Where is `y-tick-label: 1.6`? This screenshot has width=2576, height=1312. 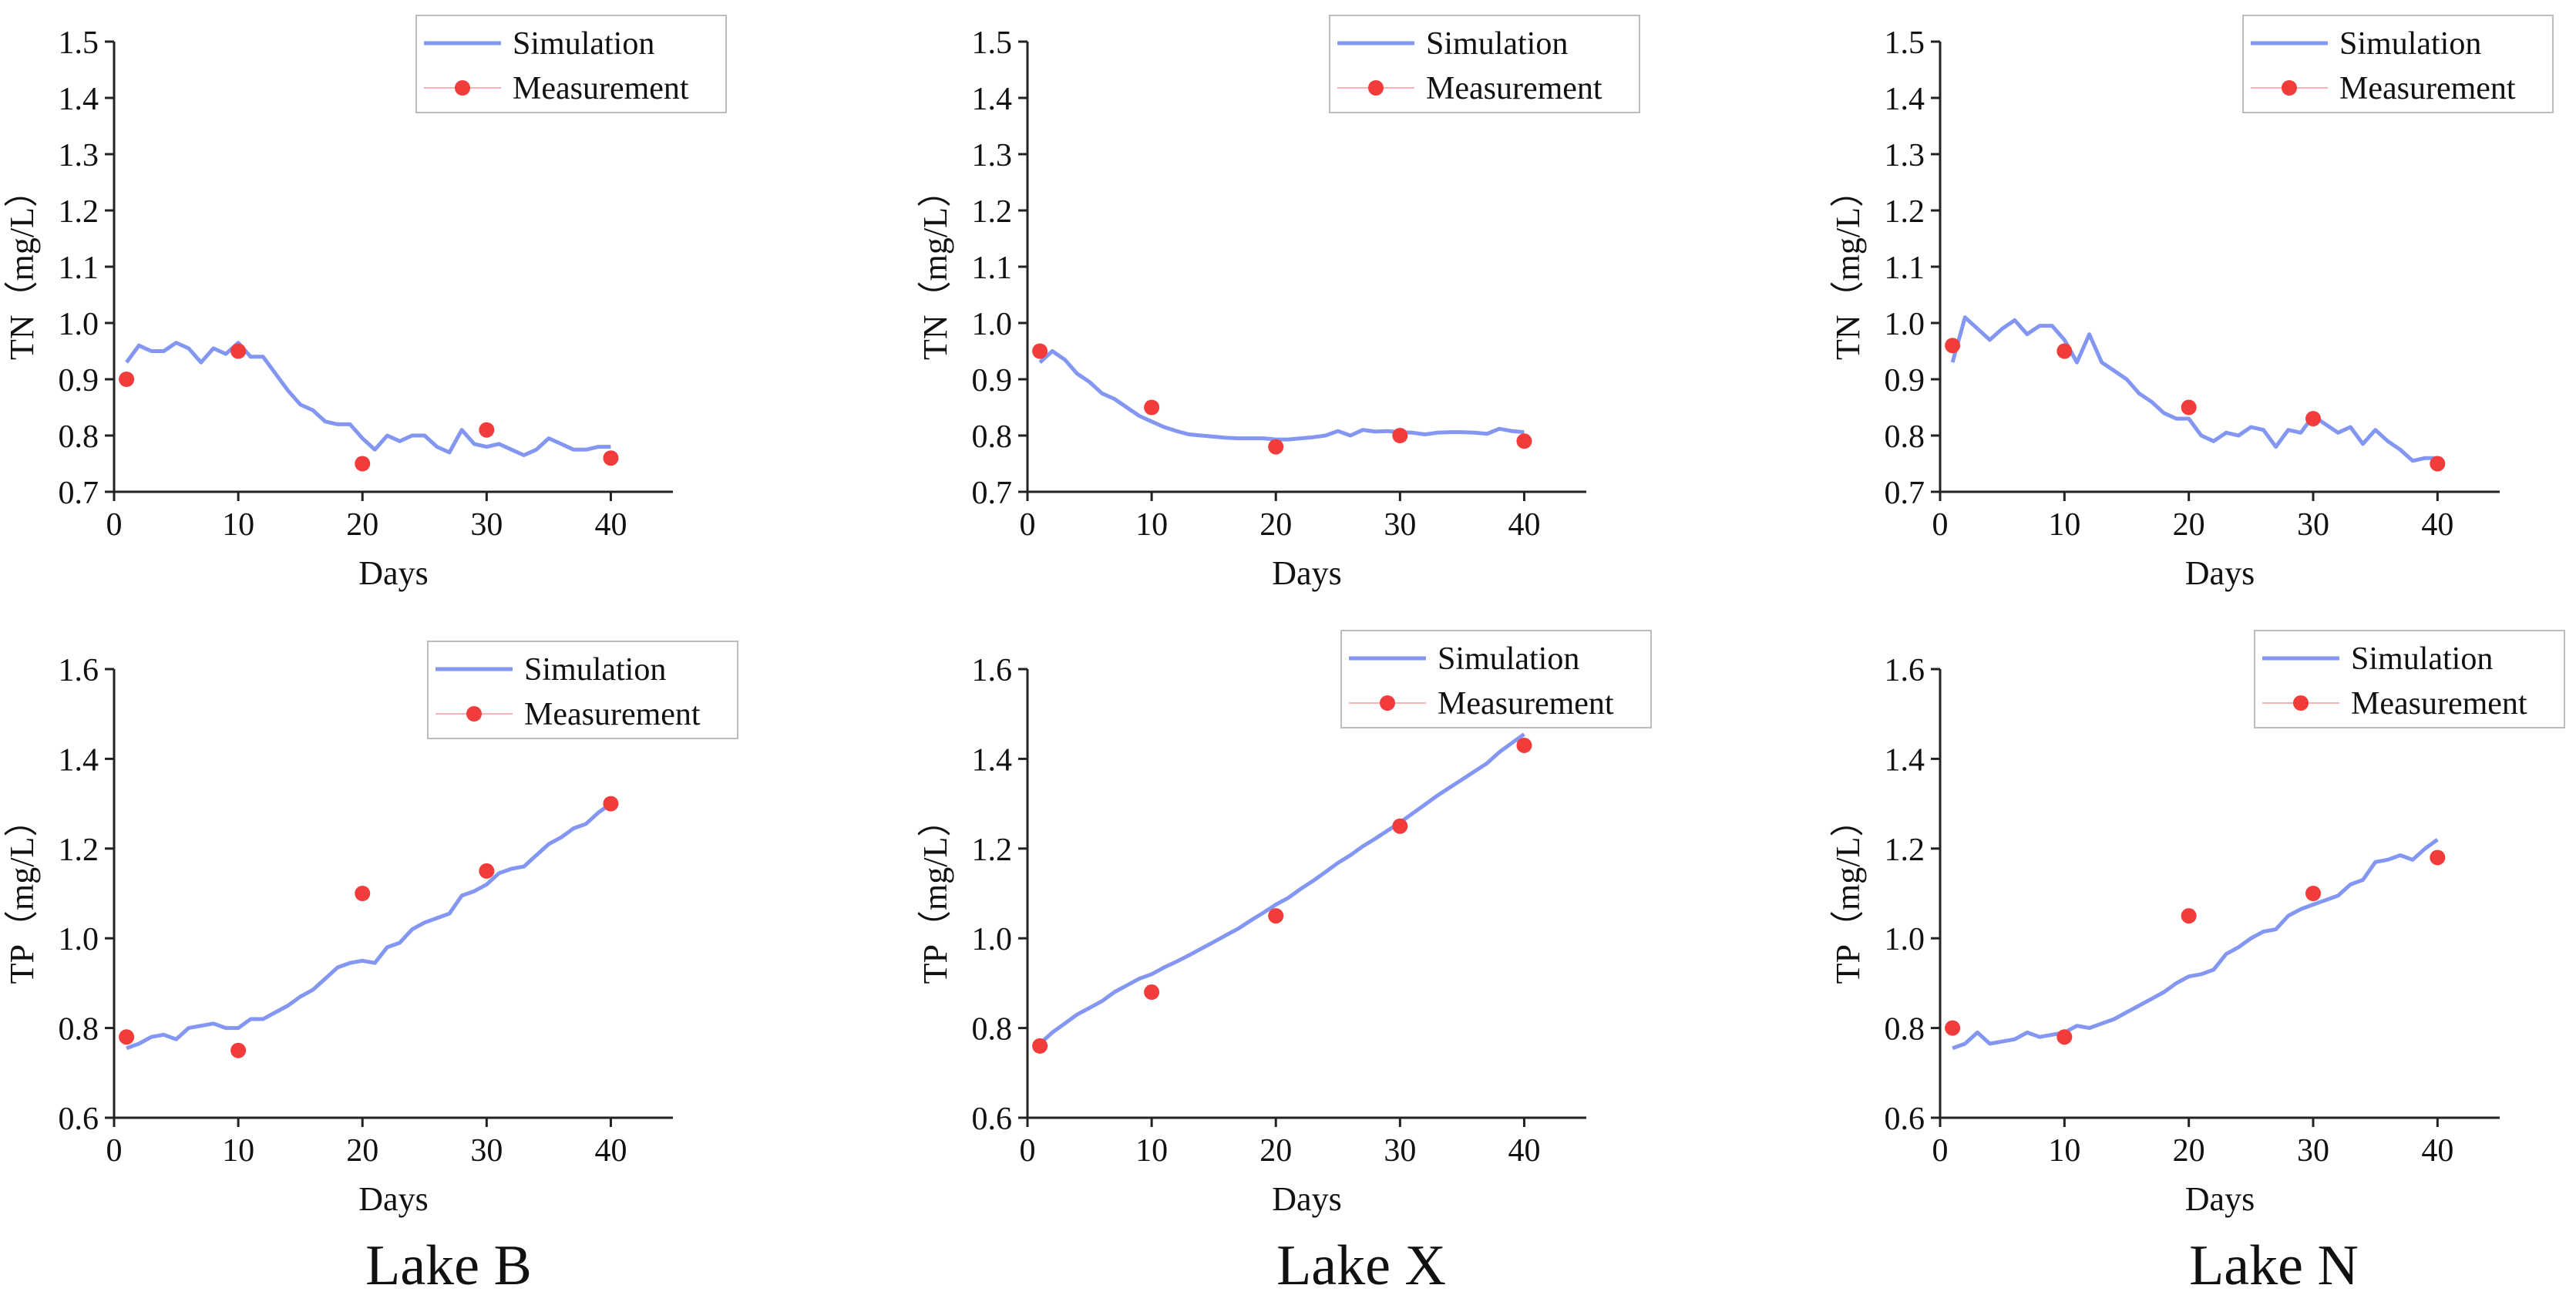
y-tick-label: 1.6 is located at coordinates (79, 671).